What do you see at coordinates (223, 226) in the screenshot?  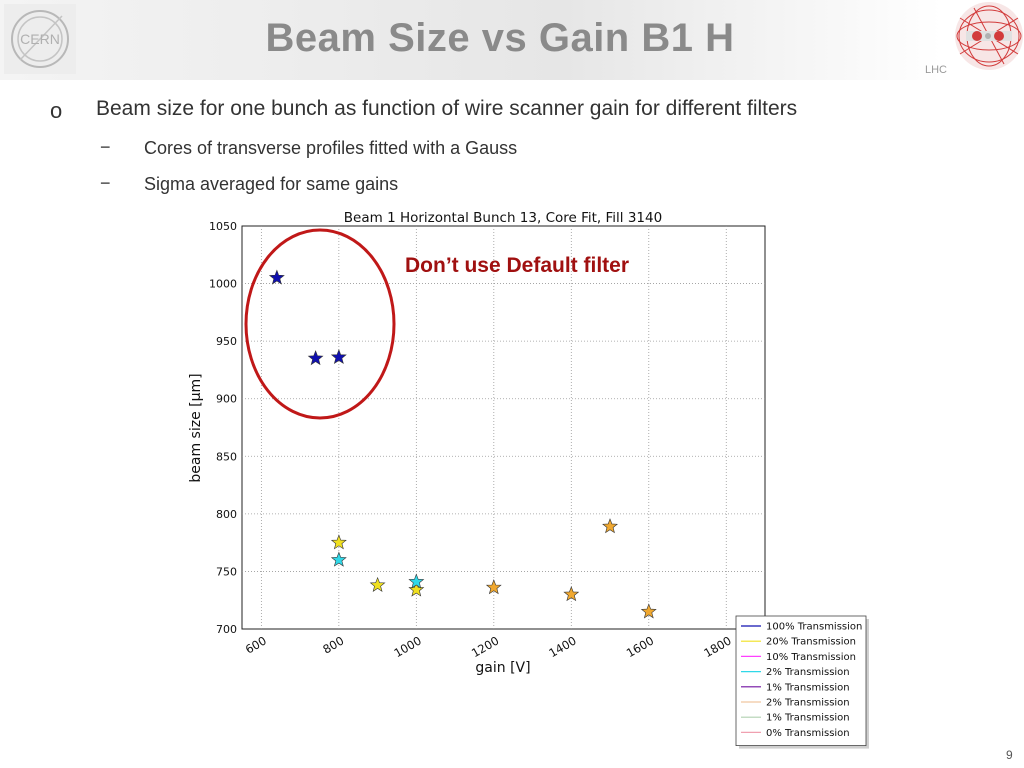 I see `y-tick-label: 1050` at bounding box center [223, 226].